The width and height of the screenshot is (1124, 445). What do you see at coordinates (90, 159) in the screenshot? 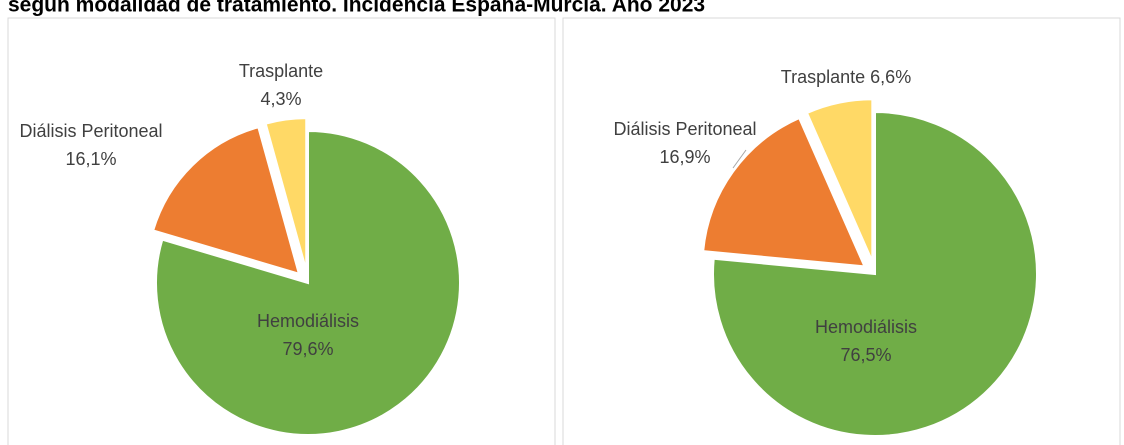
I see `slice-value: 16,1%` at bounding box center [90, 159].